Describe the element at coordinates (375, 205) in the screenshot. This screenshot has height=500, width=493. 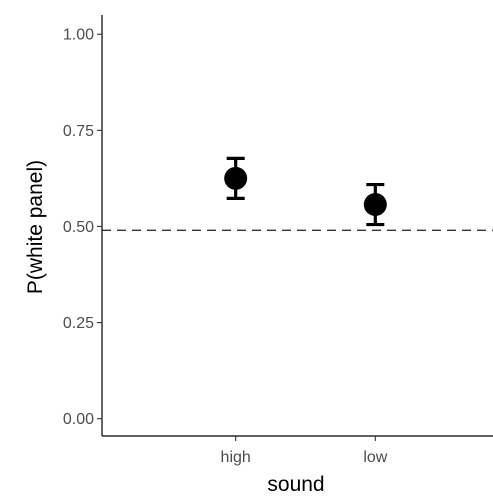
I see `data-point-low` at that location.